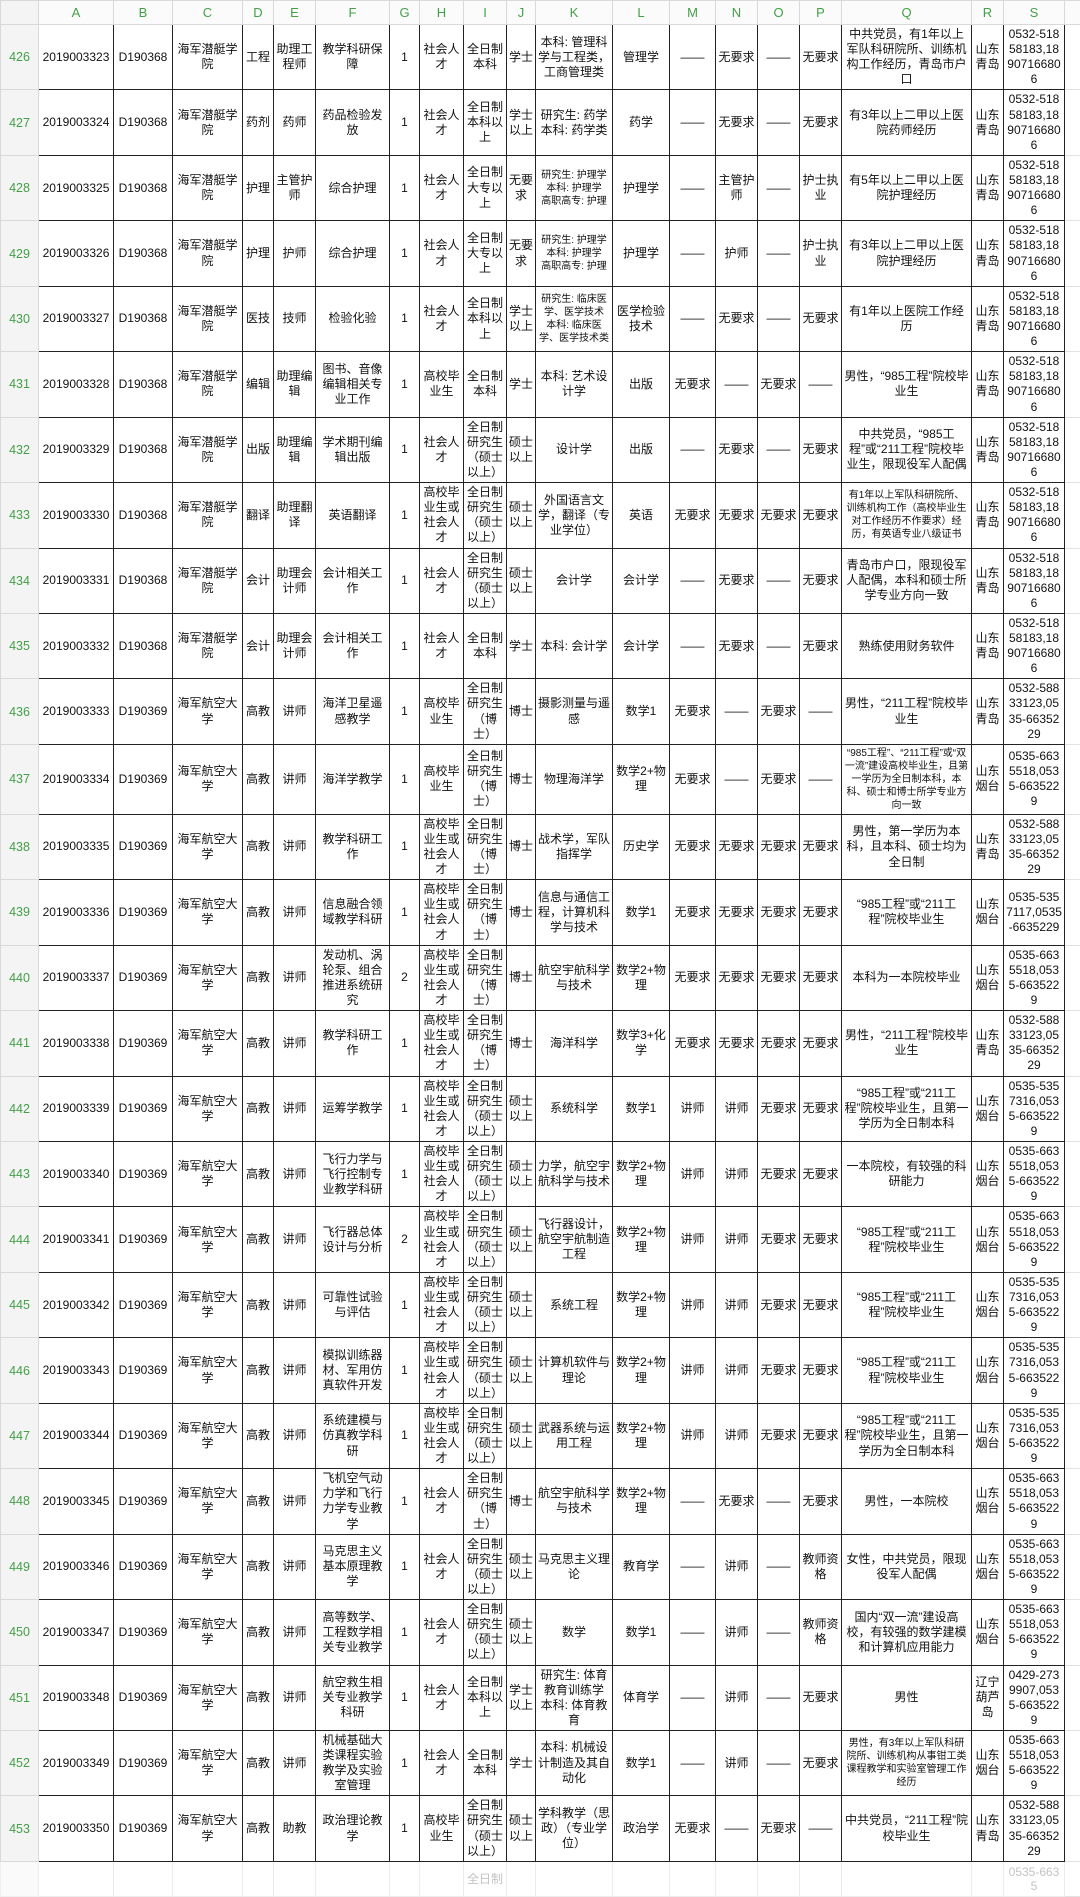  Describe the element at coordinates (737, 779) in the screenshot. I see `cell-N: ——` at that location.